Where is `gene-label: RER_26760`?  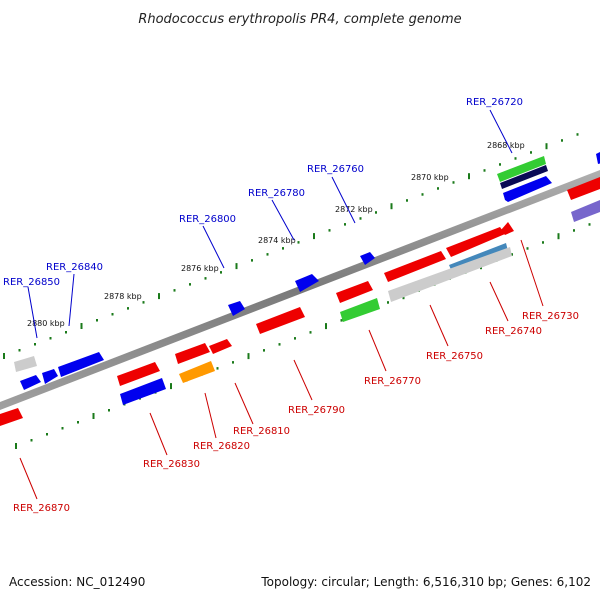 gene-label: RER_26760 is located at coordinates (335, 169).